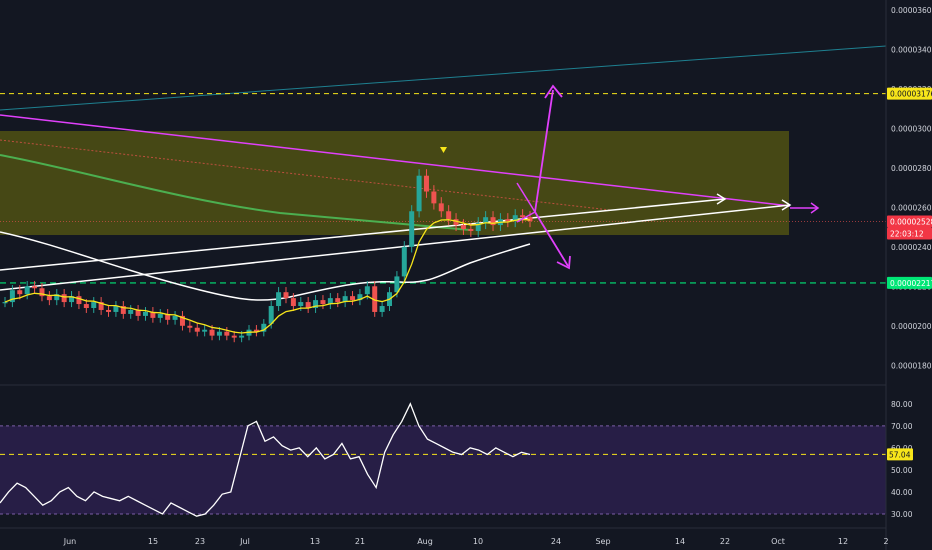 The height and width of the screenshot is (550, 932). Describe the element at coordinates (244, 541) in the screenshot. I see `x-tick-label: Jul` at that location.